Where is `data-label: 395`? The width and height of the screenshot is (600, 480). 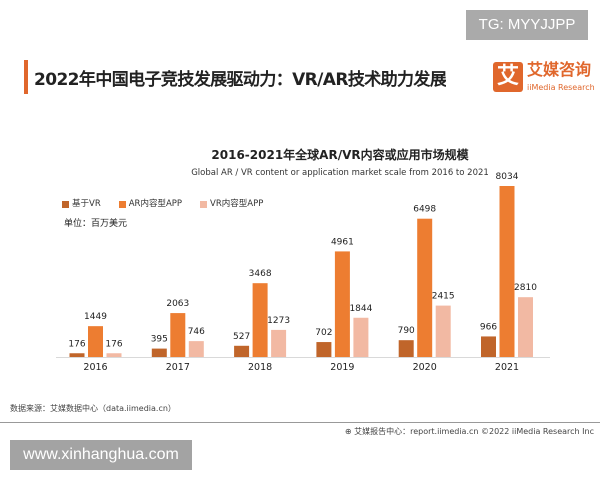
data-label: 395 is located at coordinates (159, 340).